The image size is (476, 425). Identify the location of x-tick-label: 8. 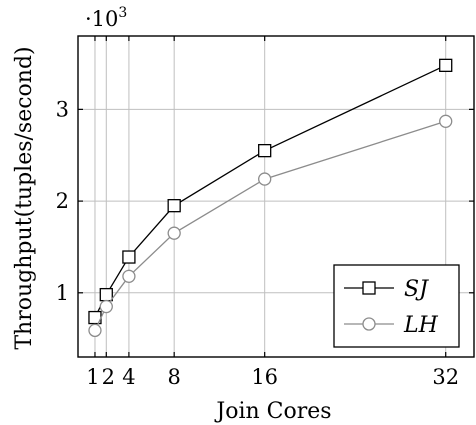
(173, 377).